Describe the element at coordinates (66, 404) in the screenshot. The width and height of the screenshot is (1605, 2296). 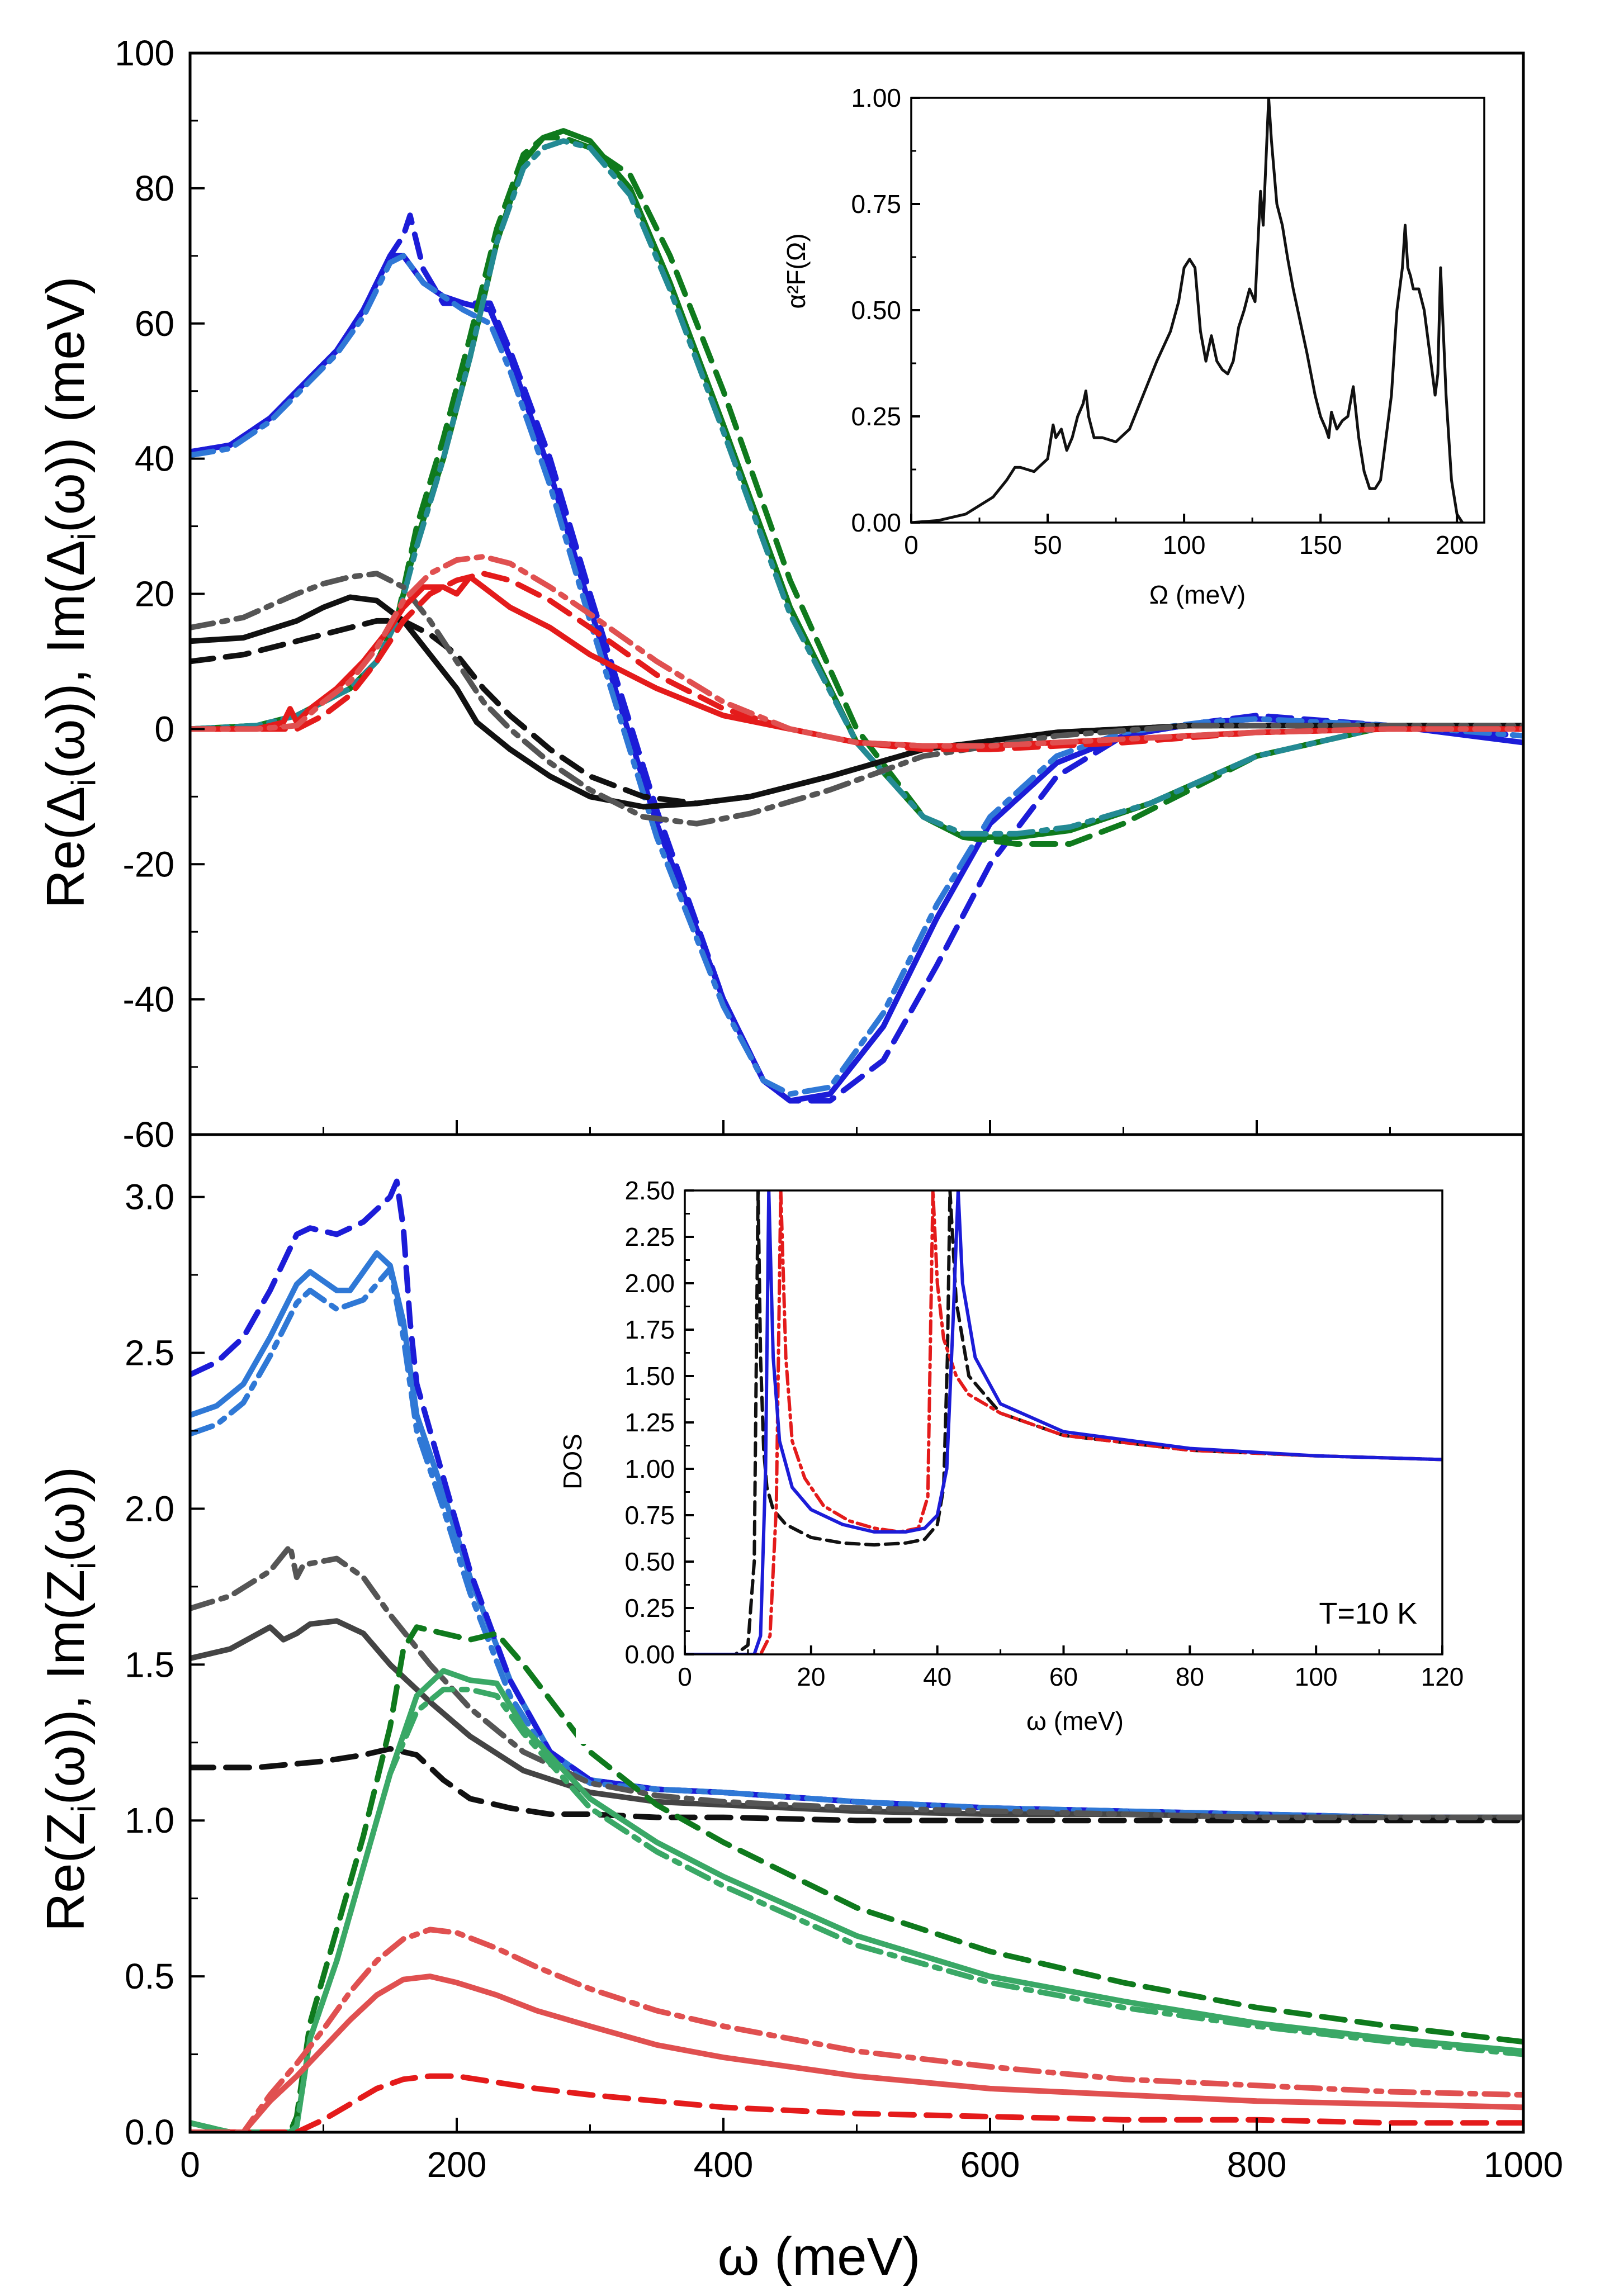
I see `top-ylabel-part-4: (ω)) (meV)` at that location.